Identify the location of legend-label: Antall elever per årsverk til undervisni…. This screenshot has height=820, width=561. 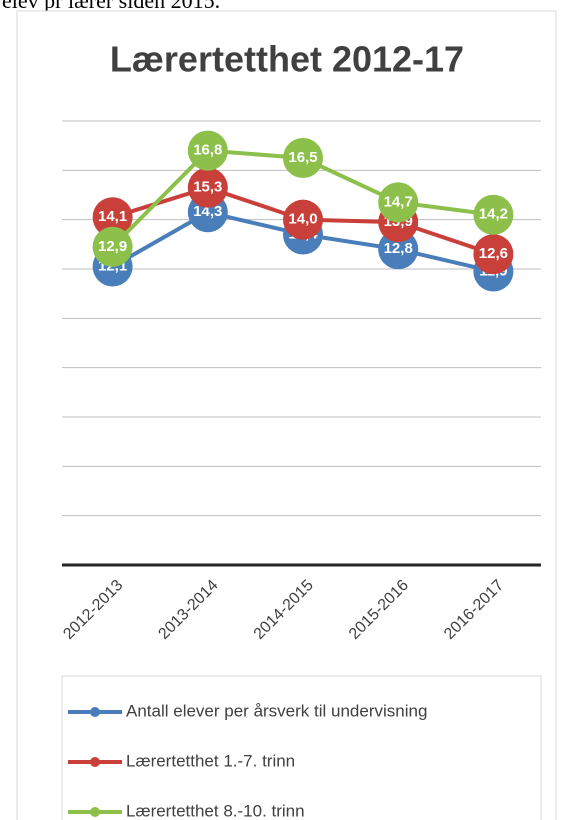
(276, 710).